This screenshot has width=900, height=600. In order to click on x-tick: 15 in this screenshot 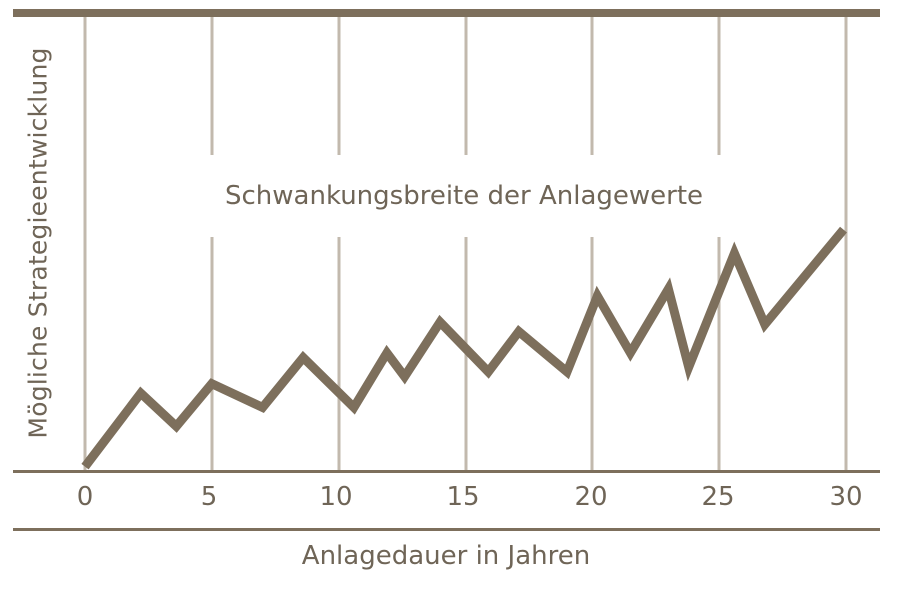, I will do `click(463, 497)`.